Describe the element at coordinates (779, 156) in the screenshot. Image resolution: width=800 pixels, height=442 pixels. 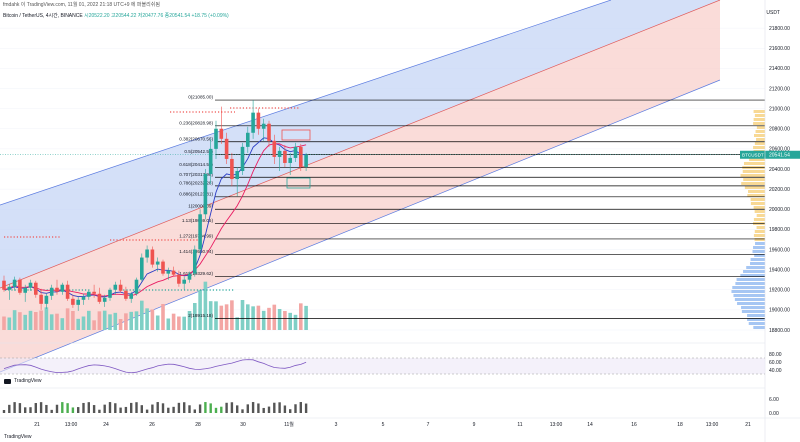
I see `last-price-tag-text: 20541.54` at that location.